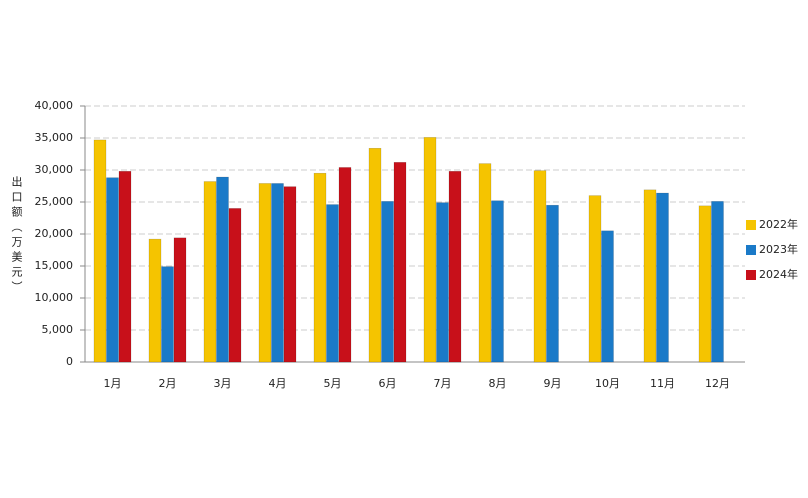 This screenshot has width=808, height=498. Describe the element at coordinates (69, 361) in the screenshot. I see `y-tick-label: 0` at that location.